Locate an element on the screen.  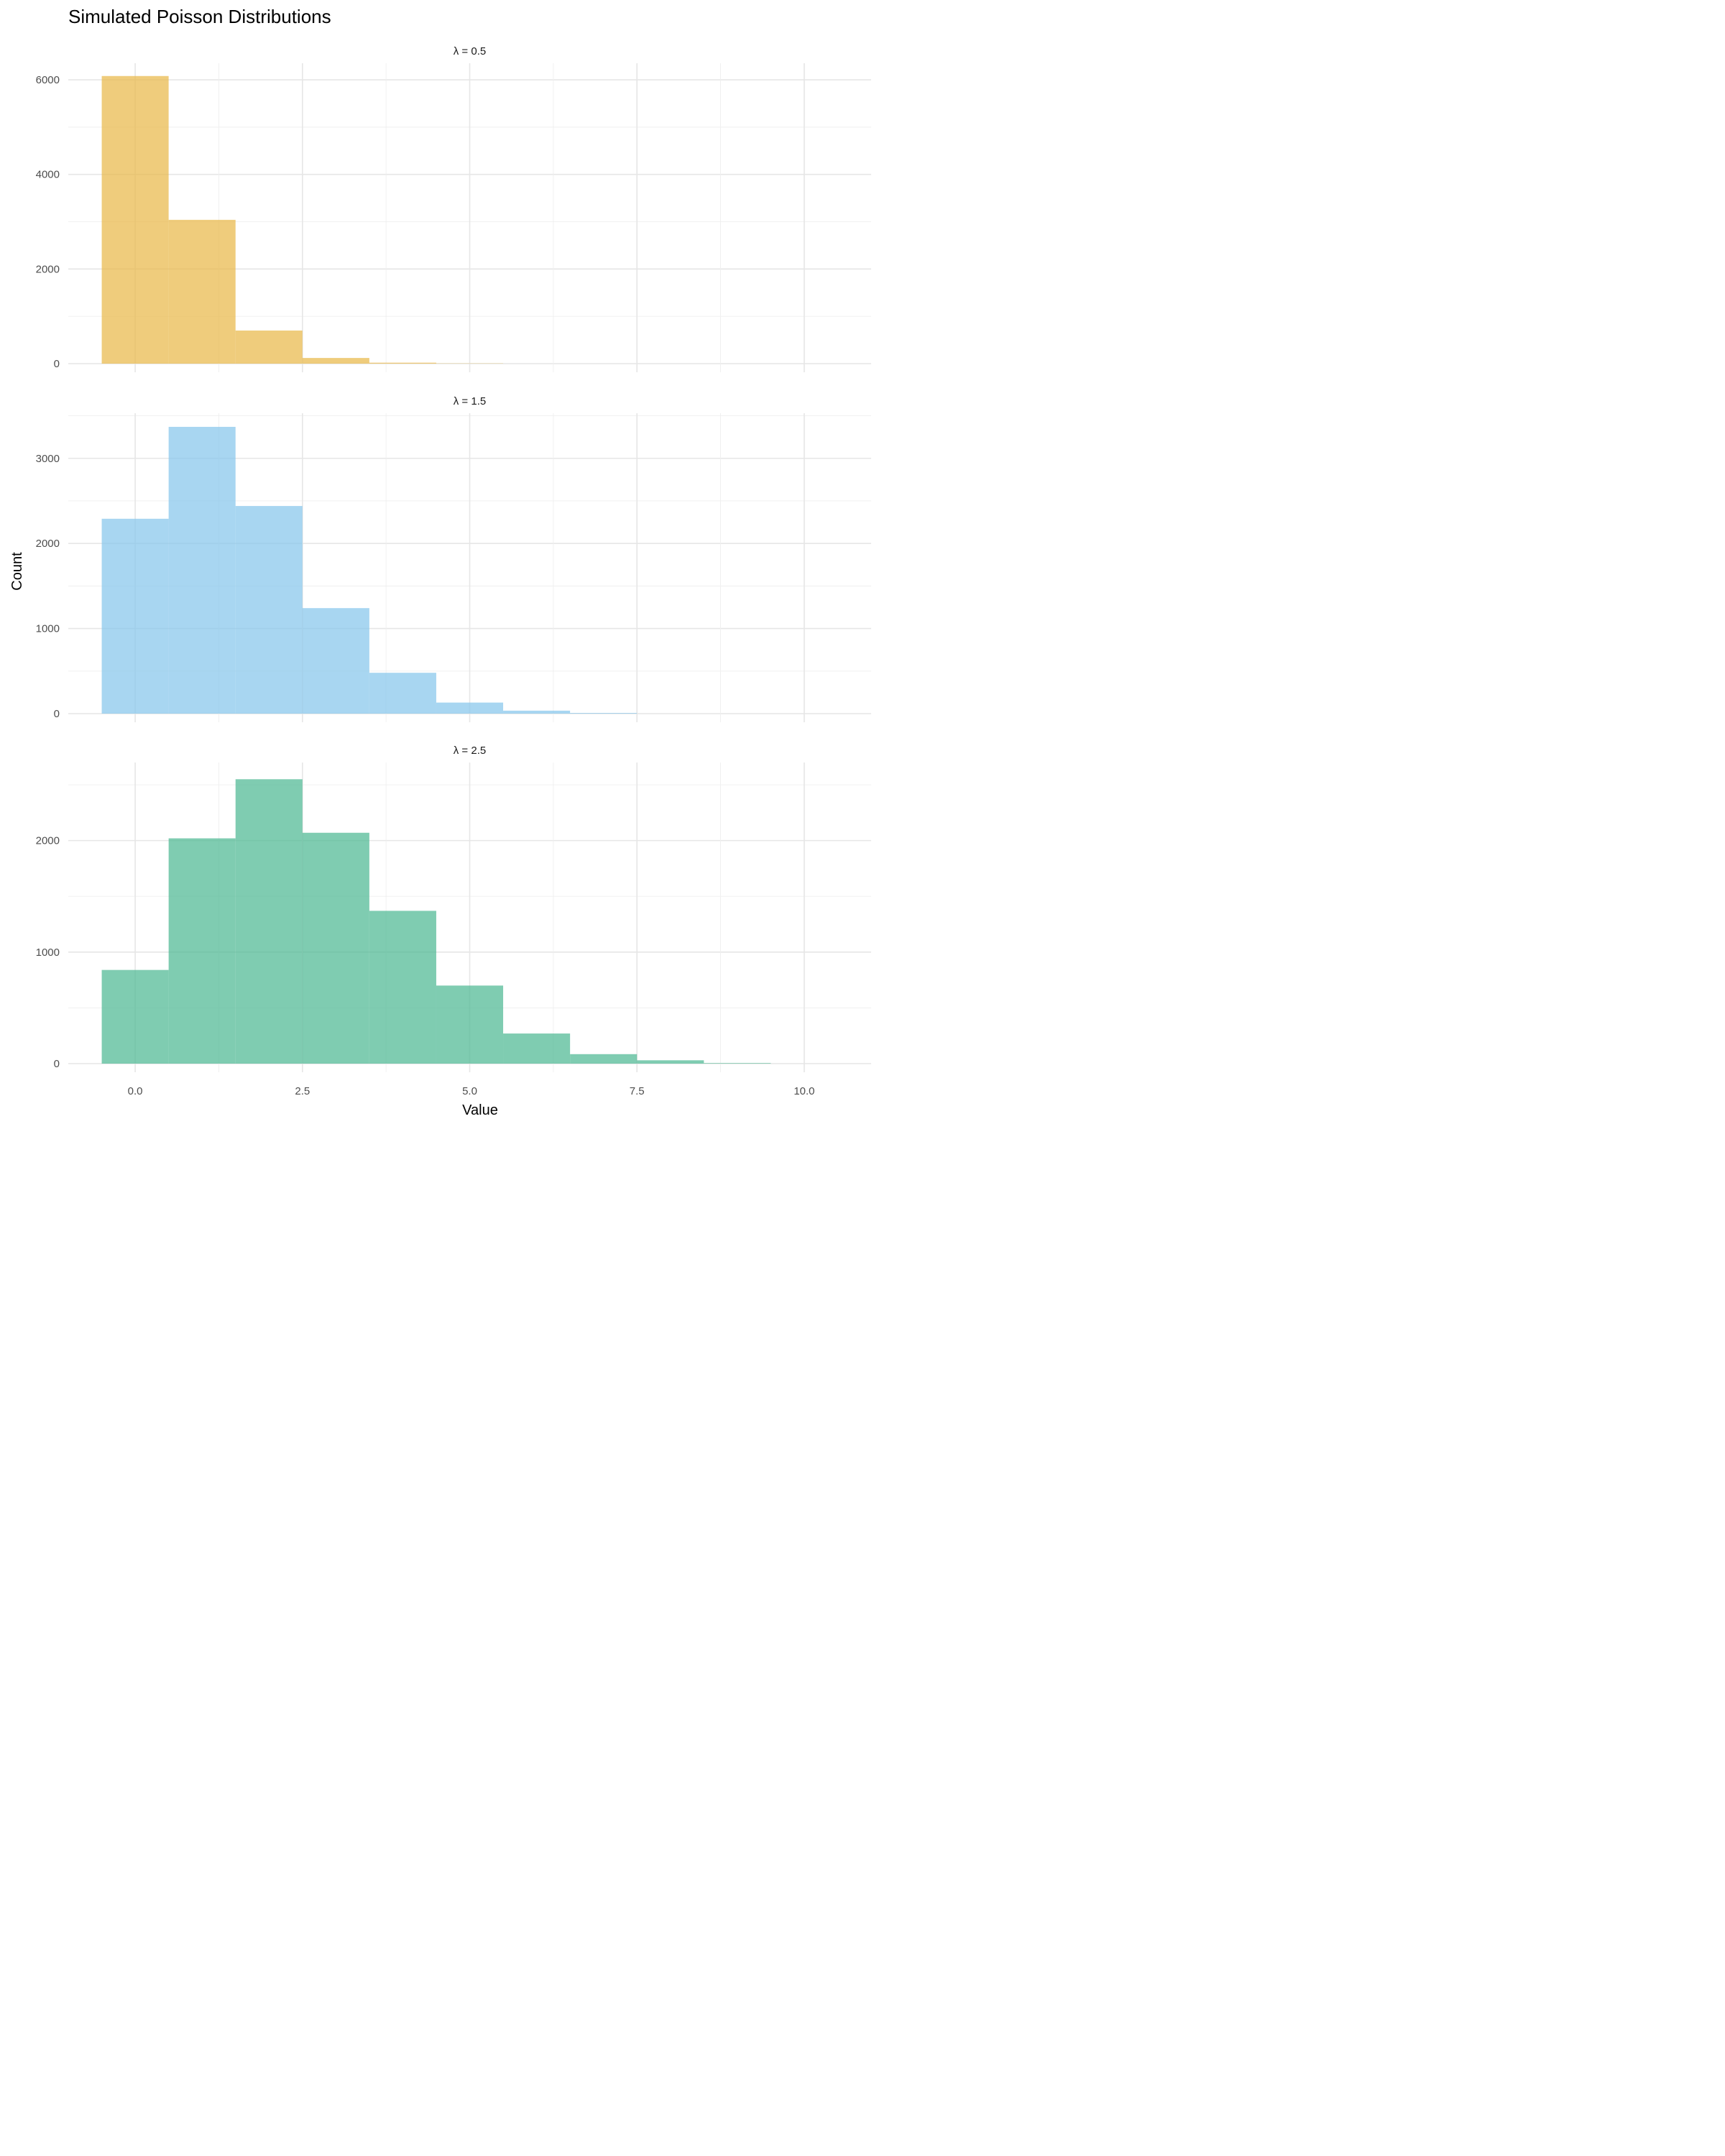
x-axis-title: Value is located at coordinates (480, 1110).